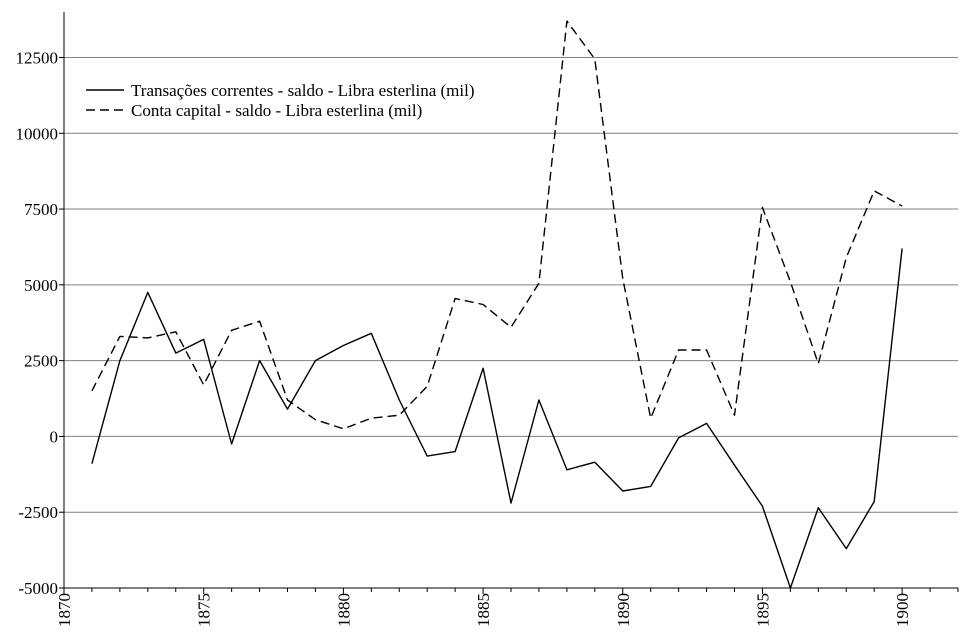  Describe the element at coordinates (37, 133) in the screenshot. I see `y-tick-label: 10000` at that location.